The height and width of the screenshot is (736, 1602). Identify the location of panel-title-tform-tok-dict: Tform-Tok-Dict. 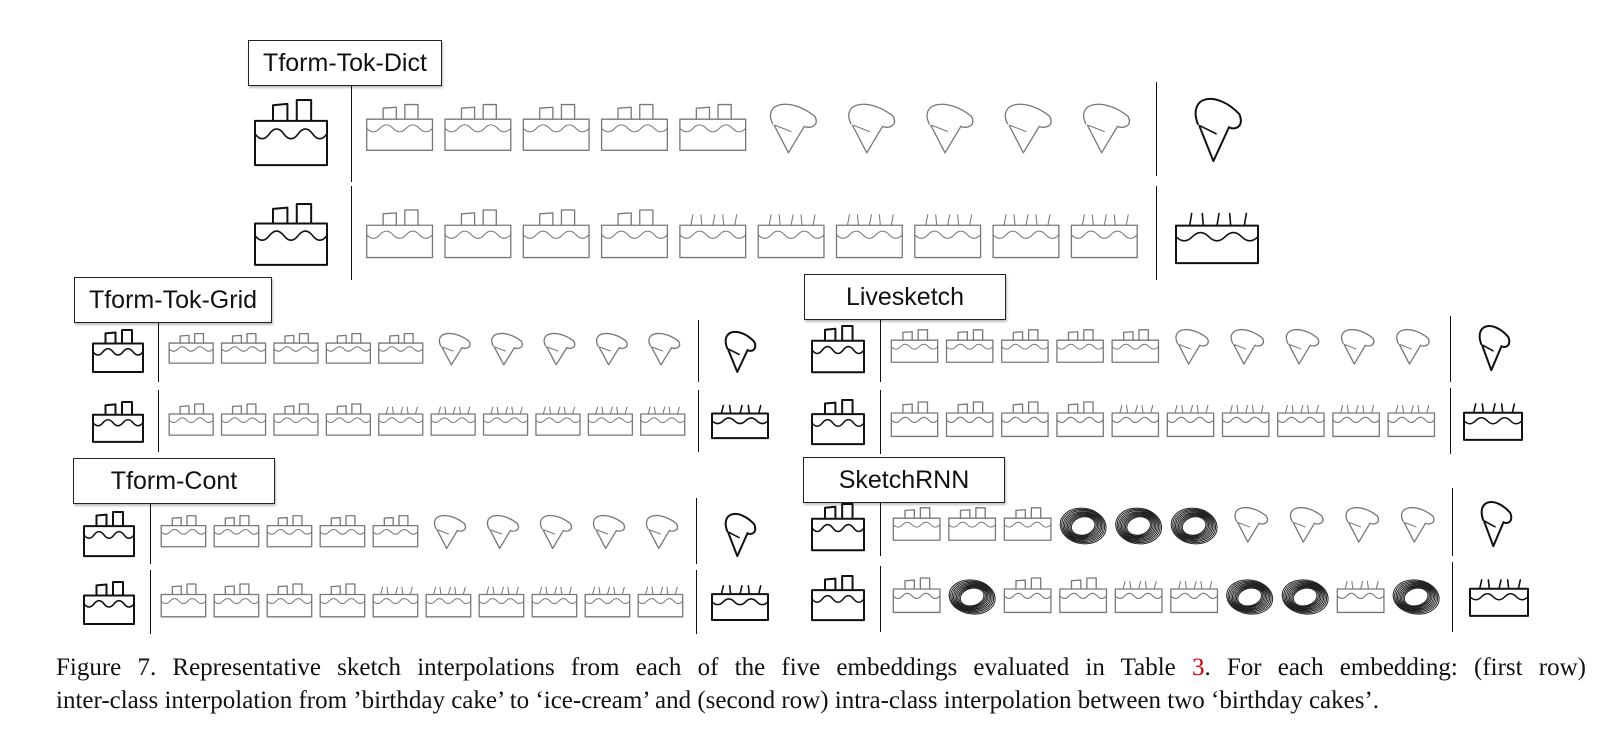
(345, 63).